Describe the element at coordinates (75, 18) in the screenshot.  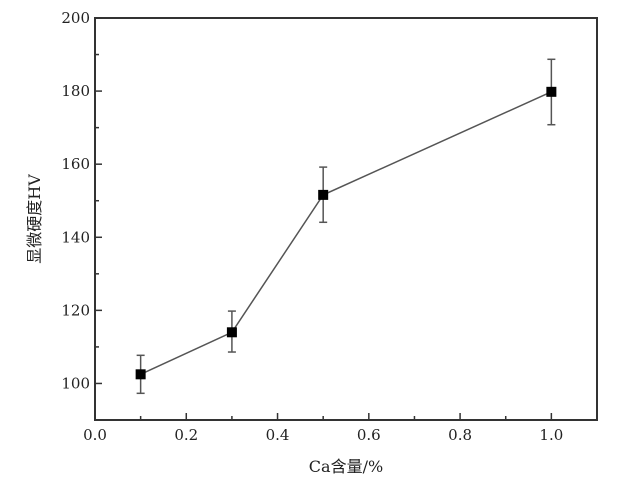
I see `y-tick-label: 200` at that location.